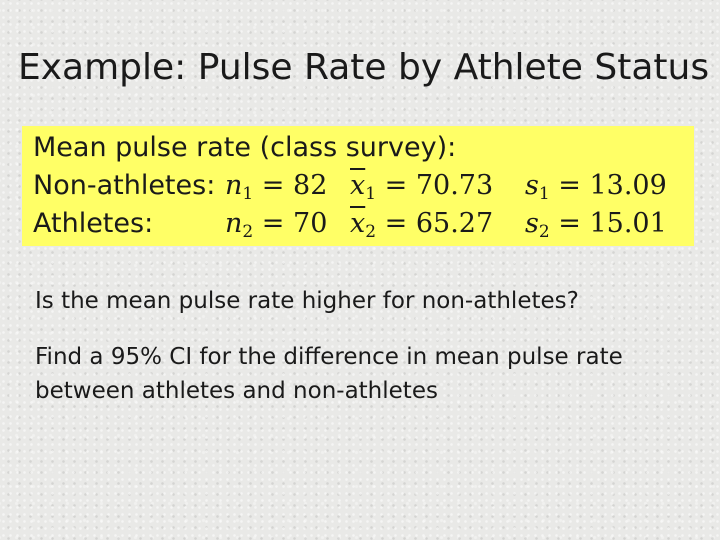  What do you see at coordinates (596, 187) in the screenshot?
I see `non-athletes-std-dev: s1 = 13.09` at bounding box center [596, 187].